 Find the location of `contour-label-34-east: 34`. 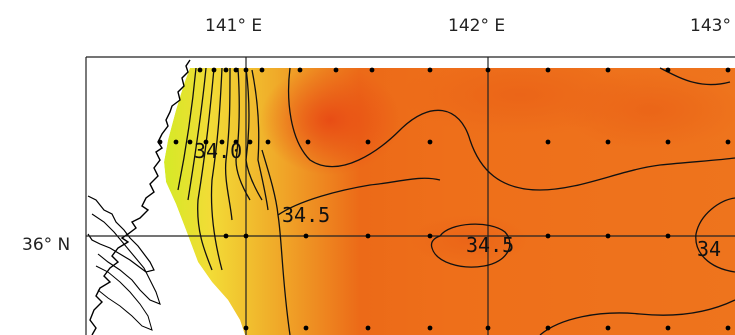

contour-label-34-east: 34 is located at coordinates (709, 249).